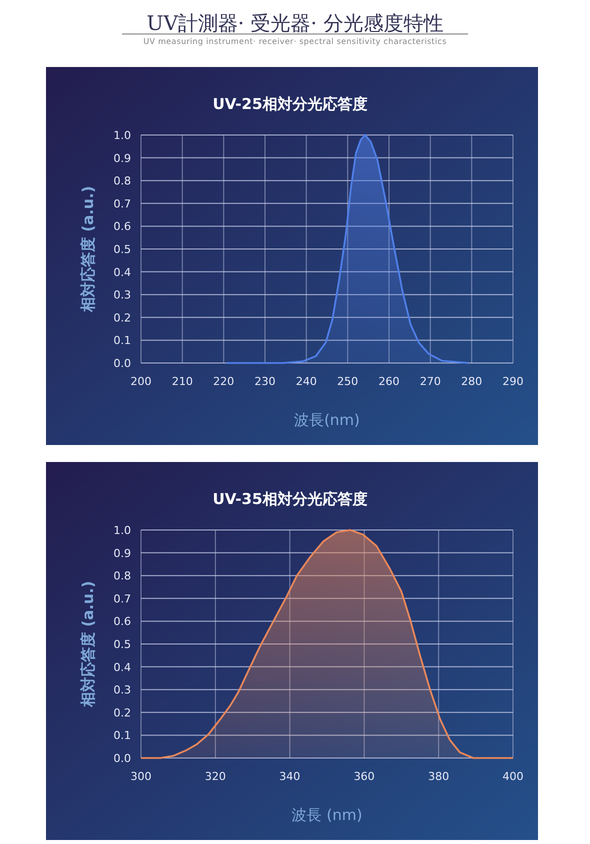 The width and height of the screenshot is (590, 844). I want to click on x-tick-label: 210, so click(182, 381).